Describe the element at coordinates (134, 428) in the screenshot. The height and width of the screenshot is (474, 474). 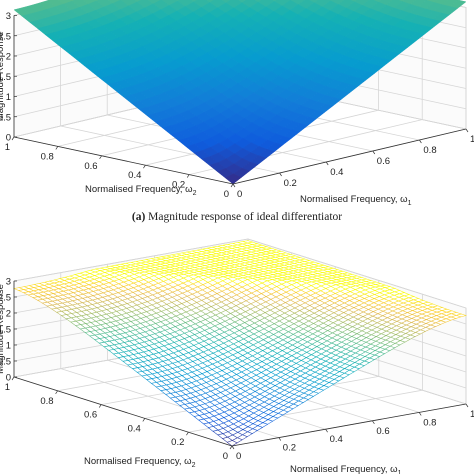
I see `plot-b-y-tick-label: 0.4` at that location.